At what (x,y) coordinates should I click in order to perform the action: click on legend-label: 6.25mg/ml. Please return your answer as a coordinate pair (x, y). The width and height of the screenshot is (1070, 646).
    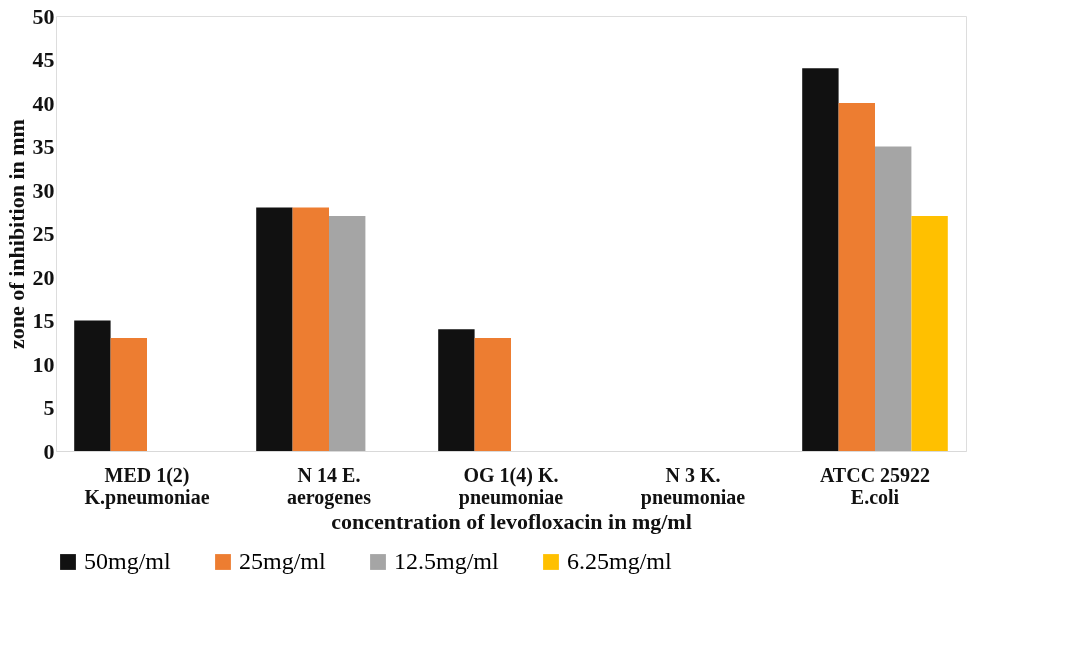
    Looking at the image, I should click on (619, 561).